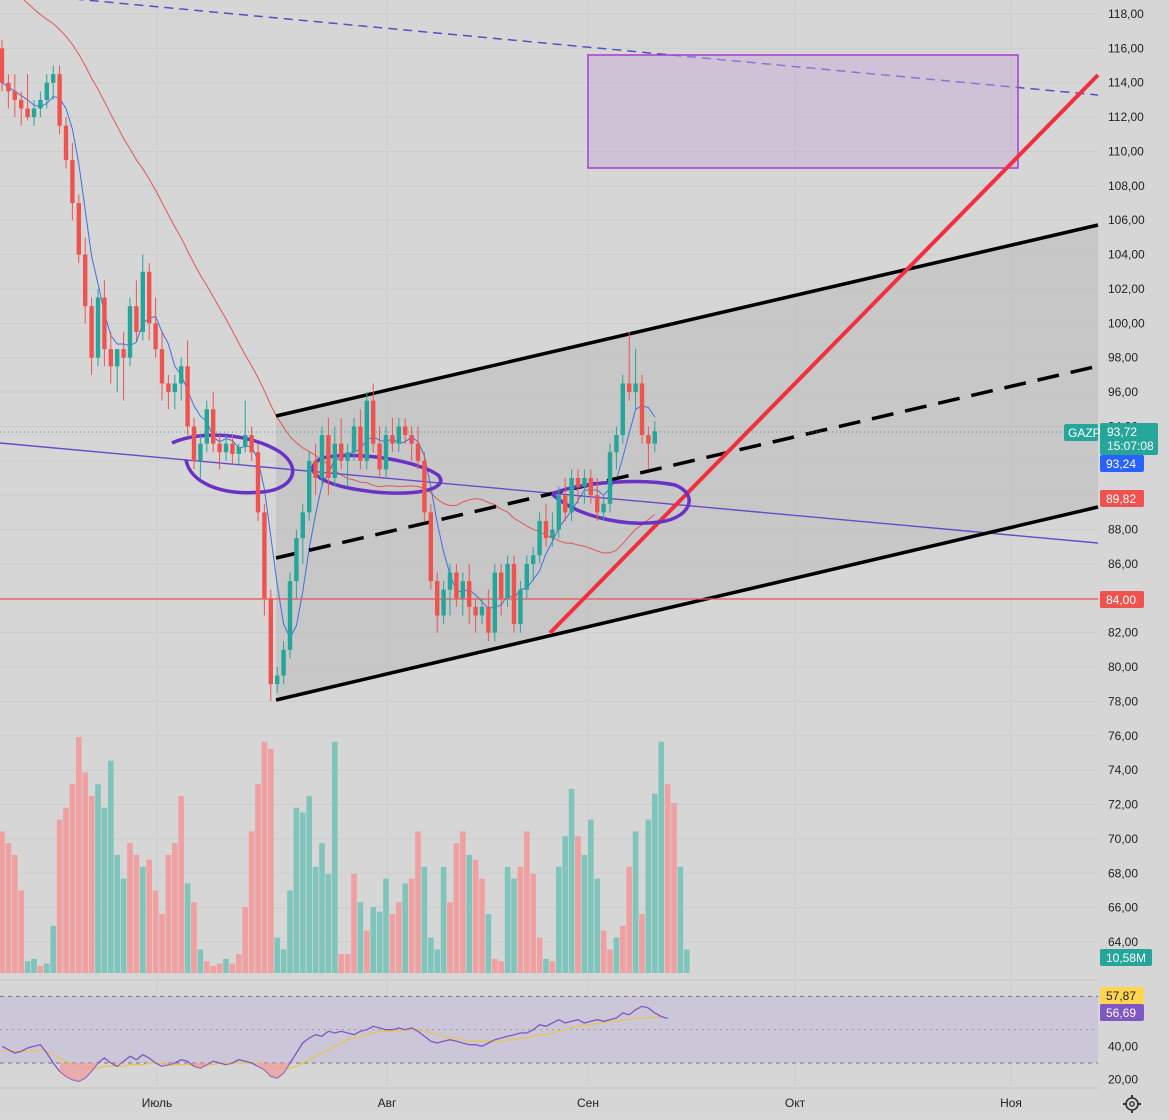 The height and width of the screenshot is (1120, 1169). I want to click on target-zone, so click(803, 111).